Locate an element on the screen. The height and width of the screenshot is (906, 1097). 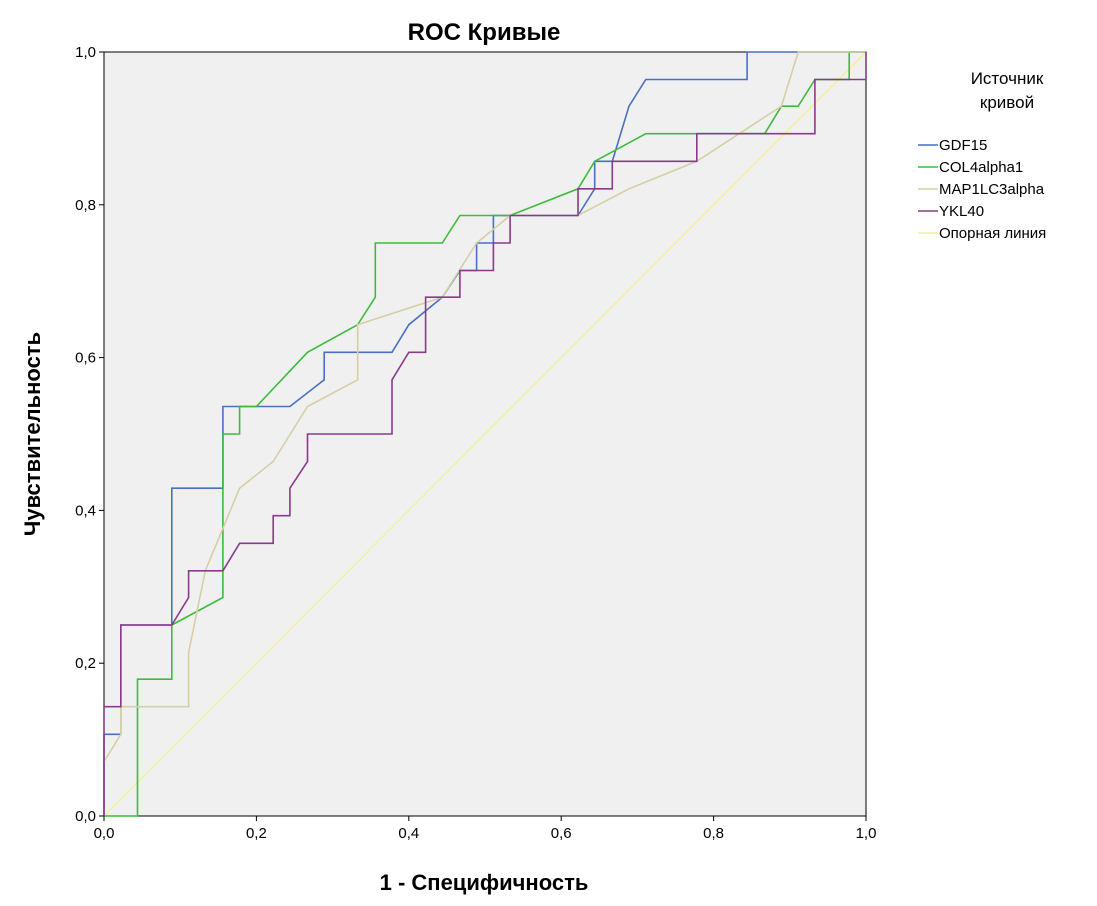
x-tick-label: 0,2 is located at coordinates (256, 833).